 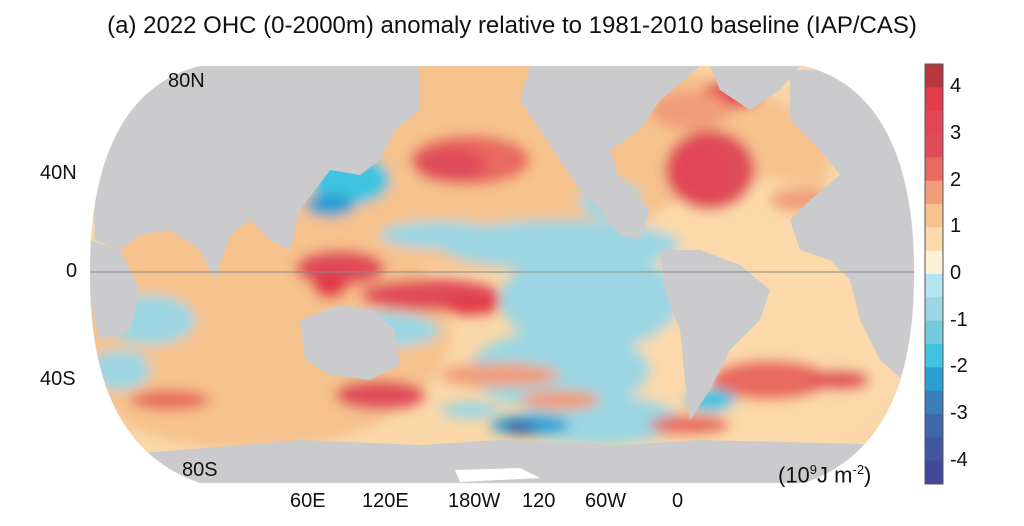 I want to click on colorbar-tick-label: -1, so click(x=959, y=319).